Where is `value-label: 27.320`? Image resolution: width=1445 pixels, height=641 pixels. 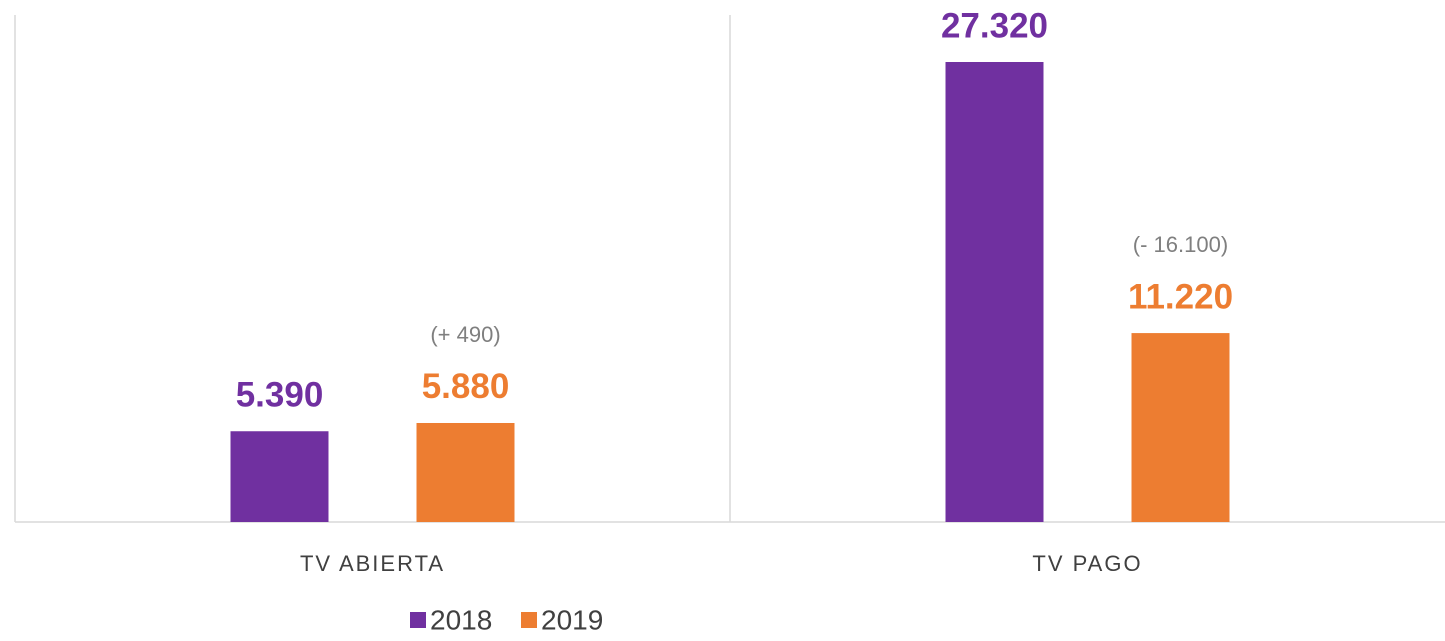
value-label: 27.320 is located at coordinates (994, 25).